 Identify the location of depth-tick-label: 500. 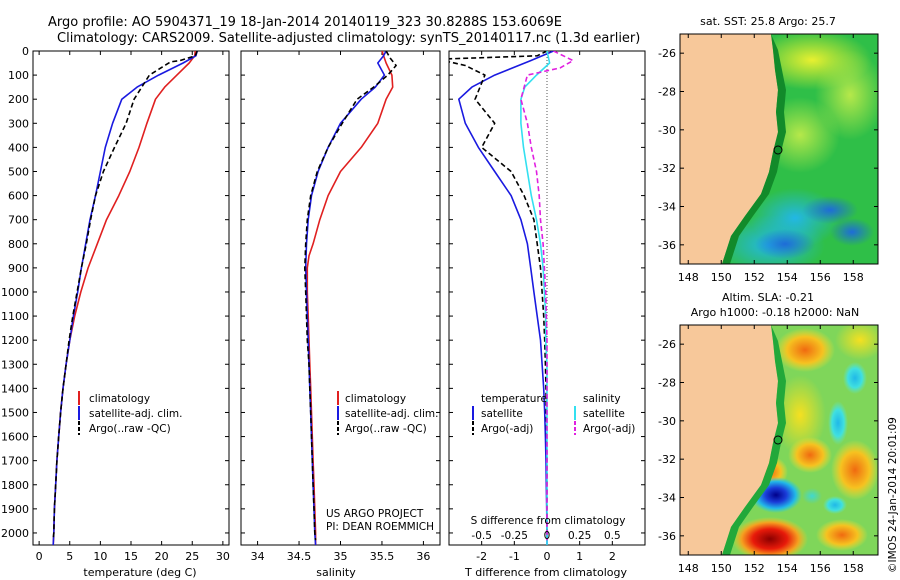
(18, 171).